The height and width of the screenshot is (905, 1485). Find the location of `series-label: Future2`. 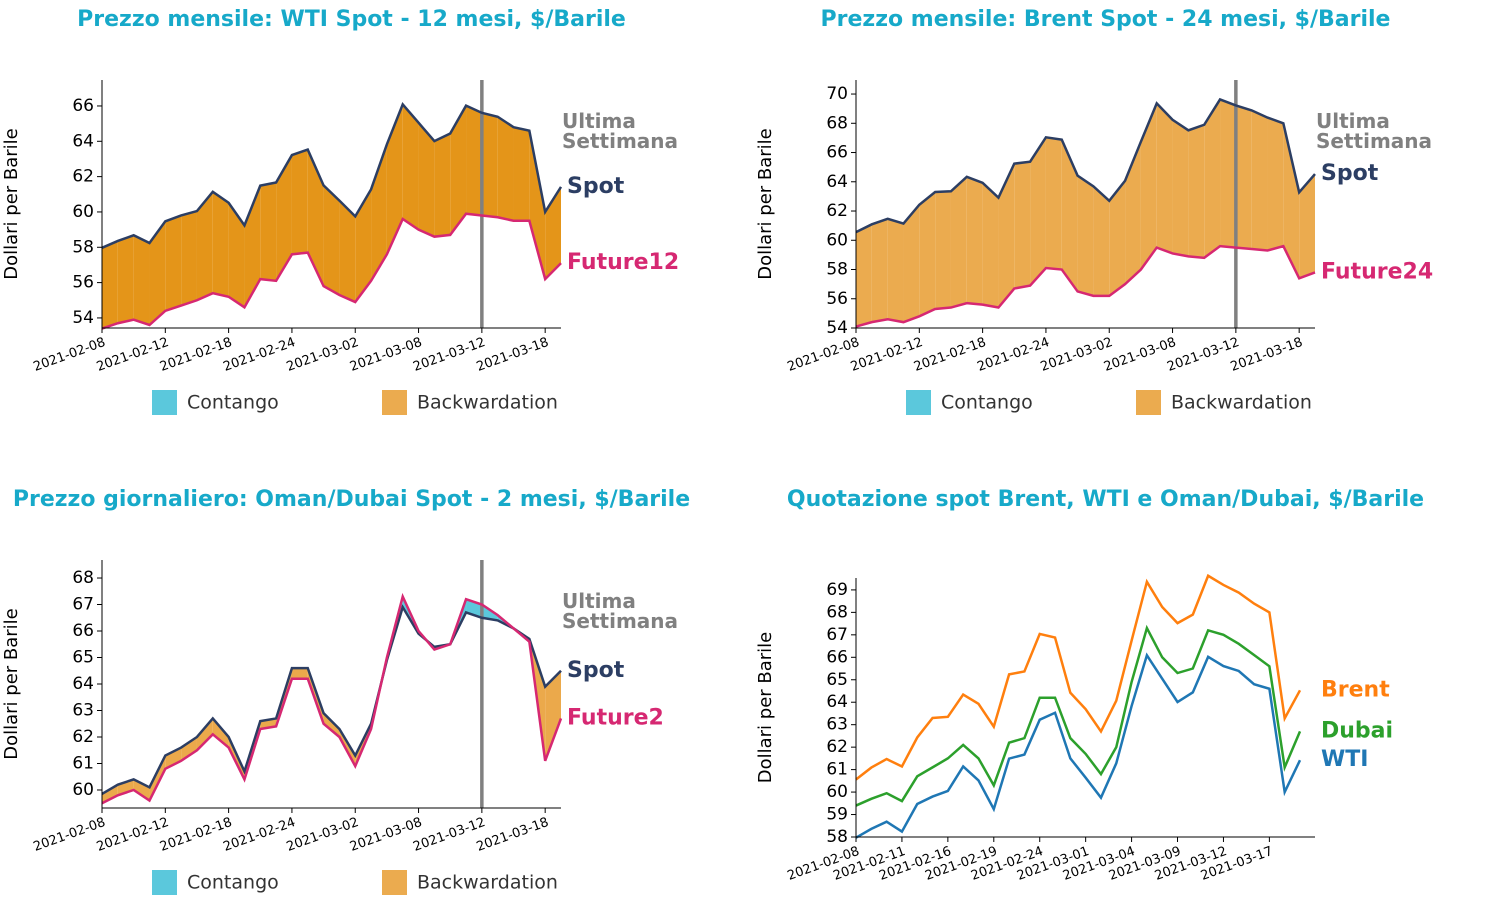

series-label: Future2 is located at coordinates (615, 717).